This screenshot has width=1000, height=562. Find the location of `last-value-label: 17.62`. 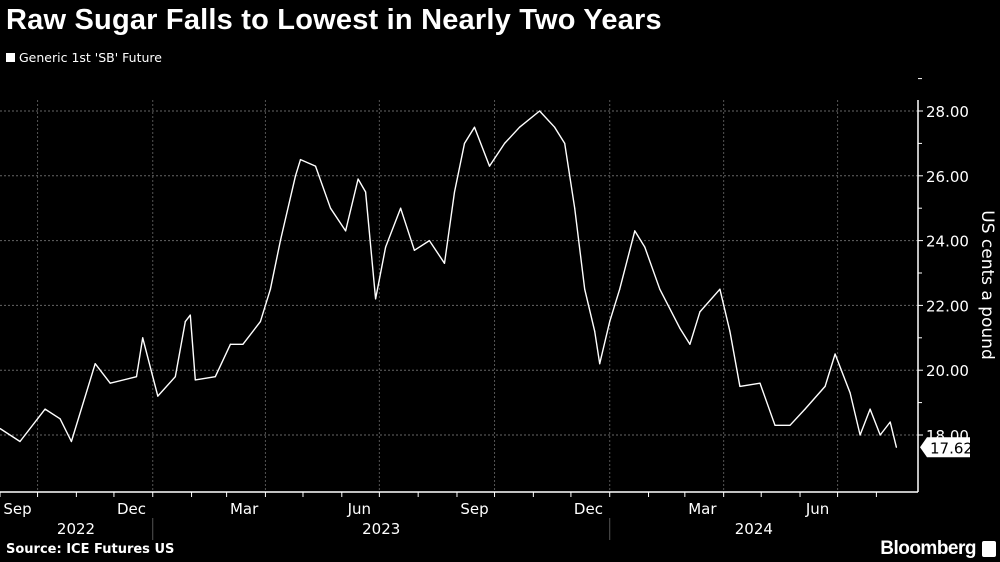

last-value-label: 17.62 is located at coordinates (951, 448).